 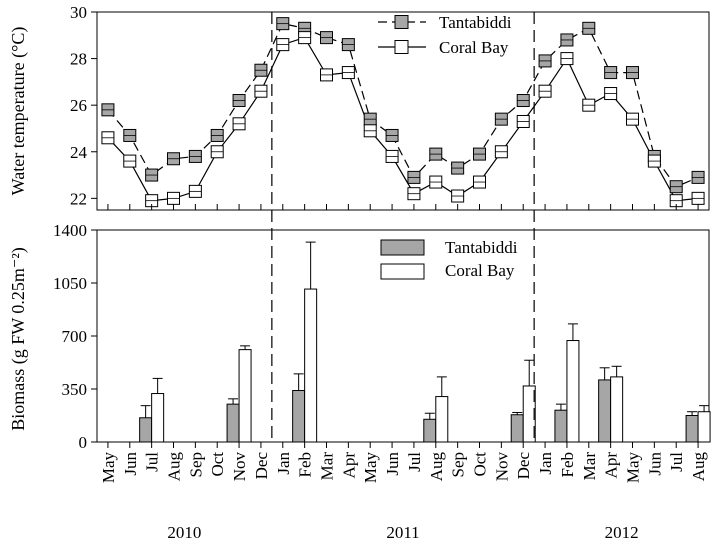 I want to click on biomass-y-tick-label: 700, so click(x=75, y=336).